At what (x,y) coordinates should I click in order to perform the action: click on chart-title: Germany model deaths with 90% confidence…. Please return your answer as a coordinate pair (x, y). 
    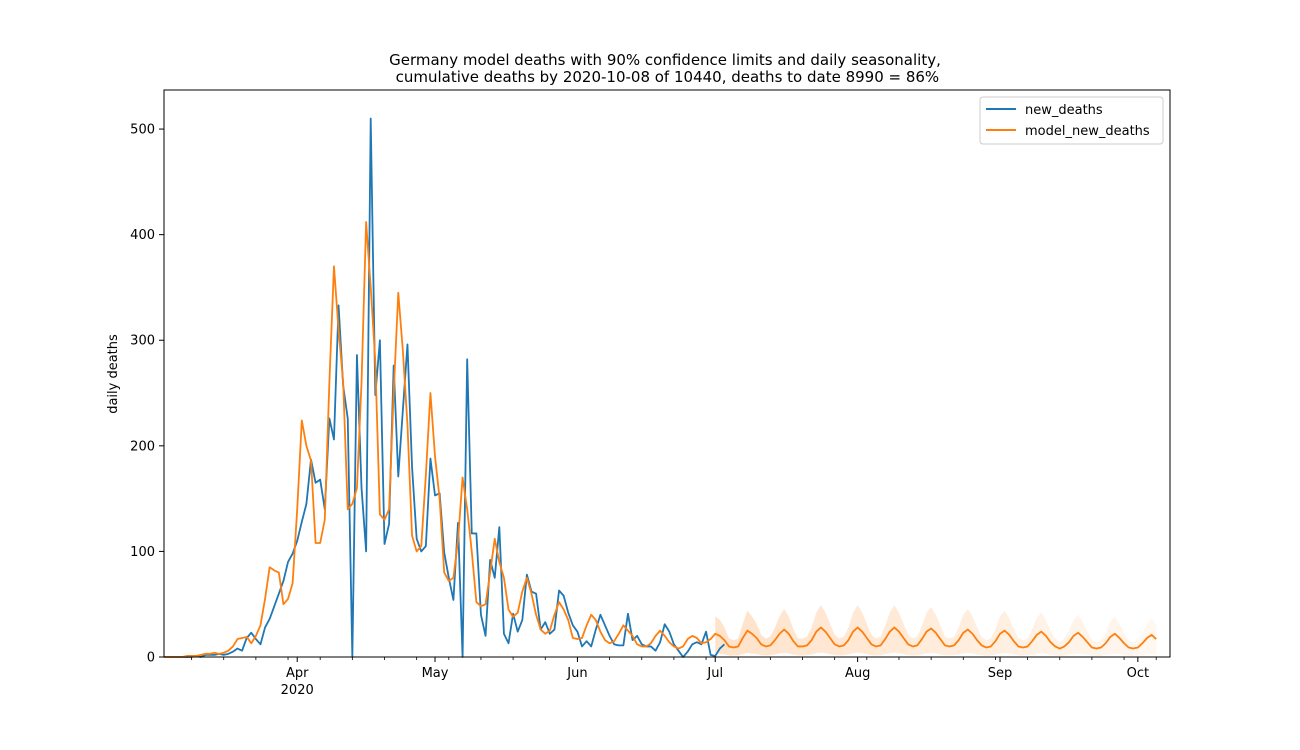
    Looking at the image, I should click on (665, 60).